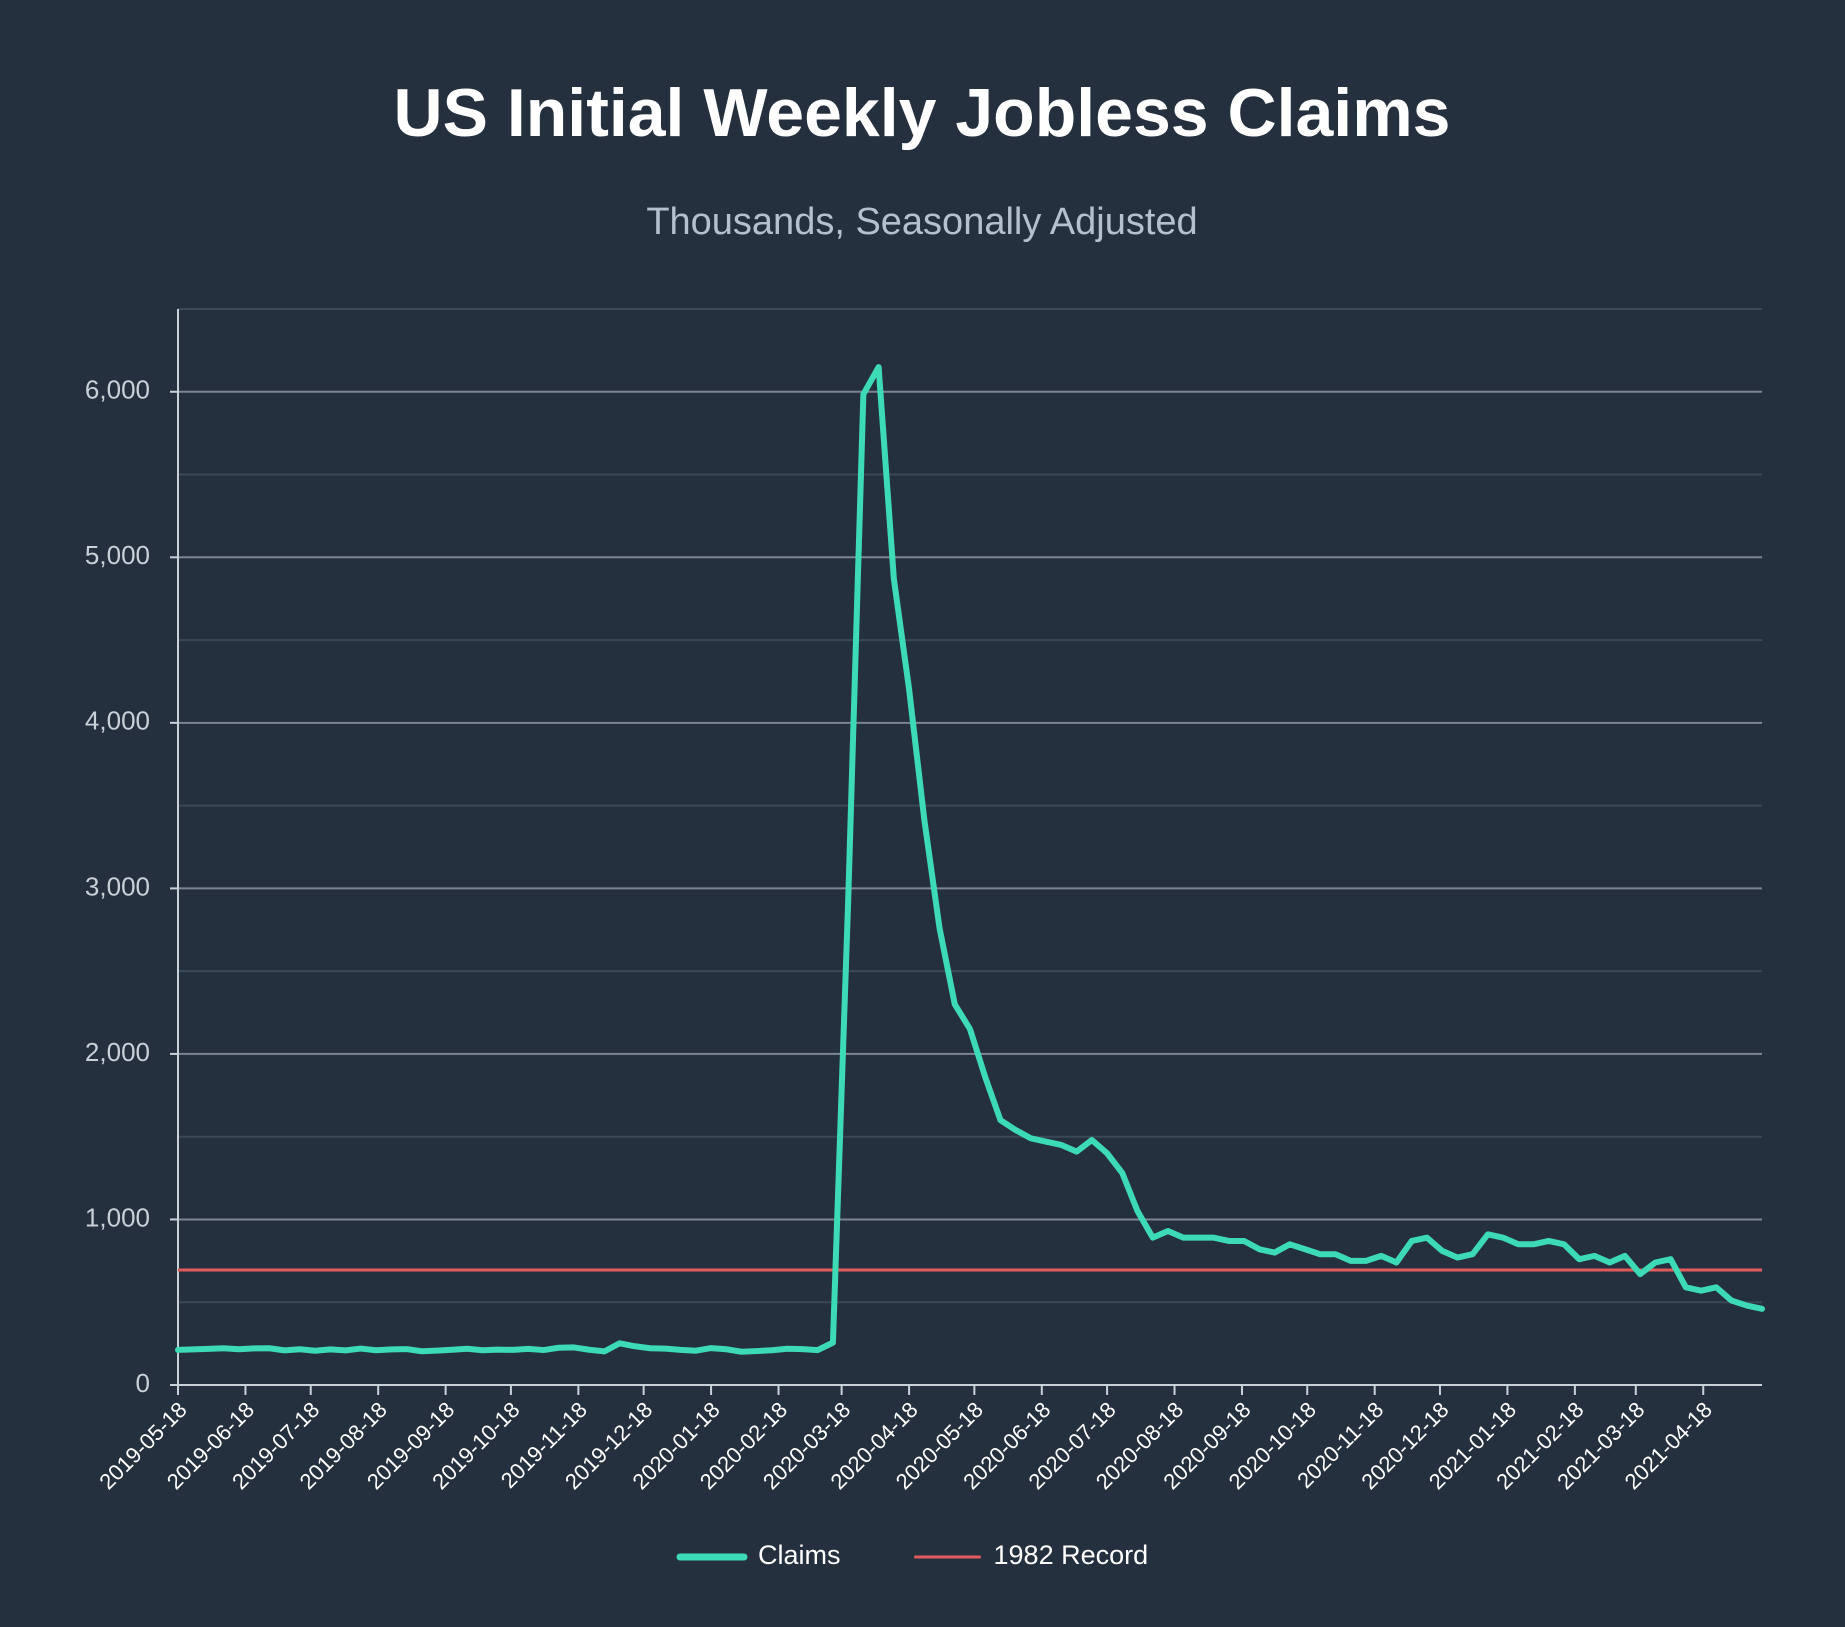 The height and width of the screenshot is (1627, 1845). What do you see at coordinates (117, 390) in the screenshot?
I see `y-tick-label: 6,000` at bounding box center [117, 390].